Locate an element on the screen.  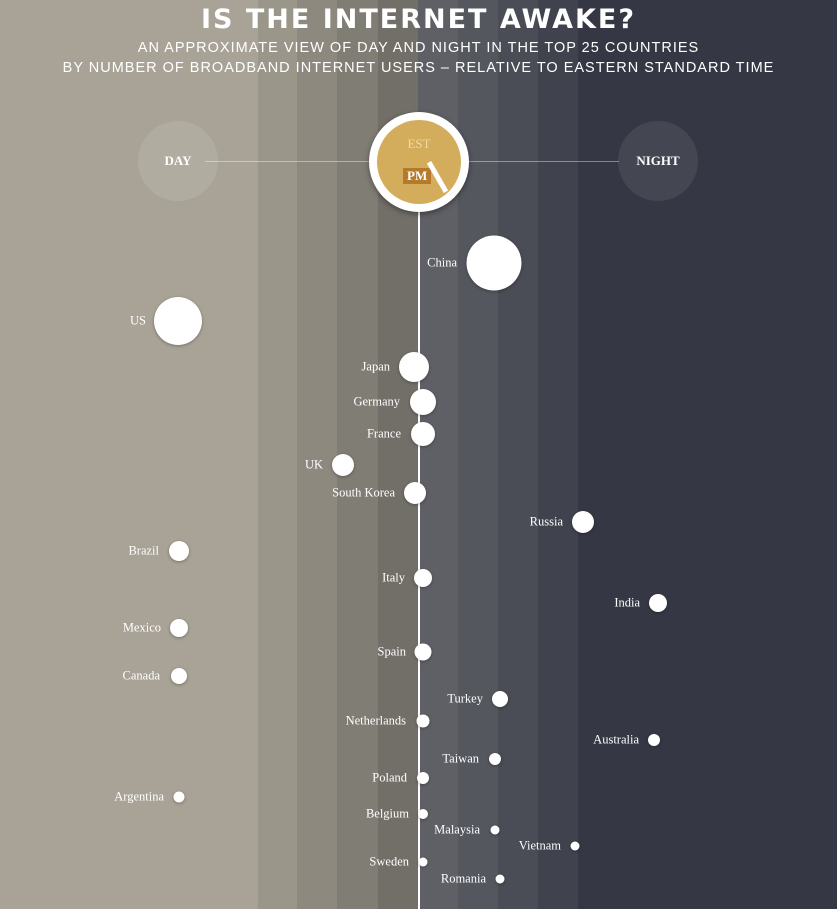
clock-zone: EST is located at coordinates (419, 143).